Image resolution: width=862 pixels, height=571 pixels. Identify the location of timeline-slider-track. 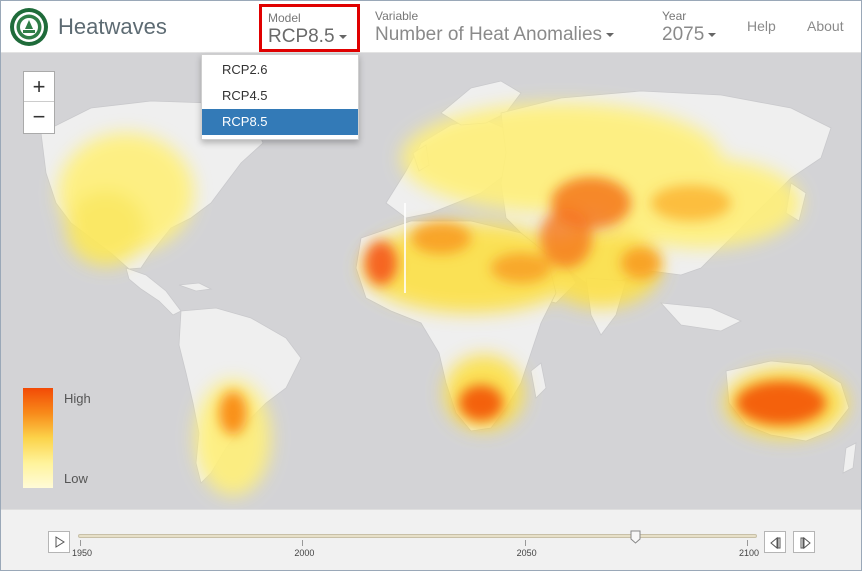
(417, 536).